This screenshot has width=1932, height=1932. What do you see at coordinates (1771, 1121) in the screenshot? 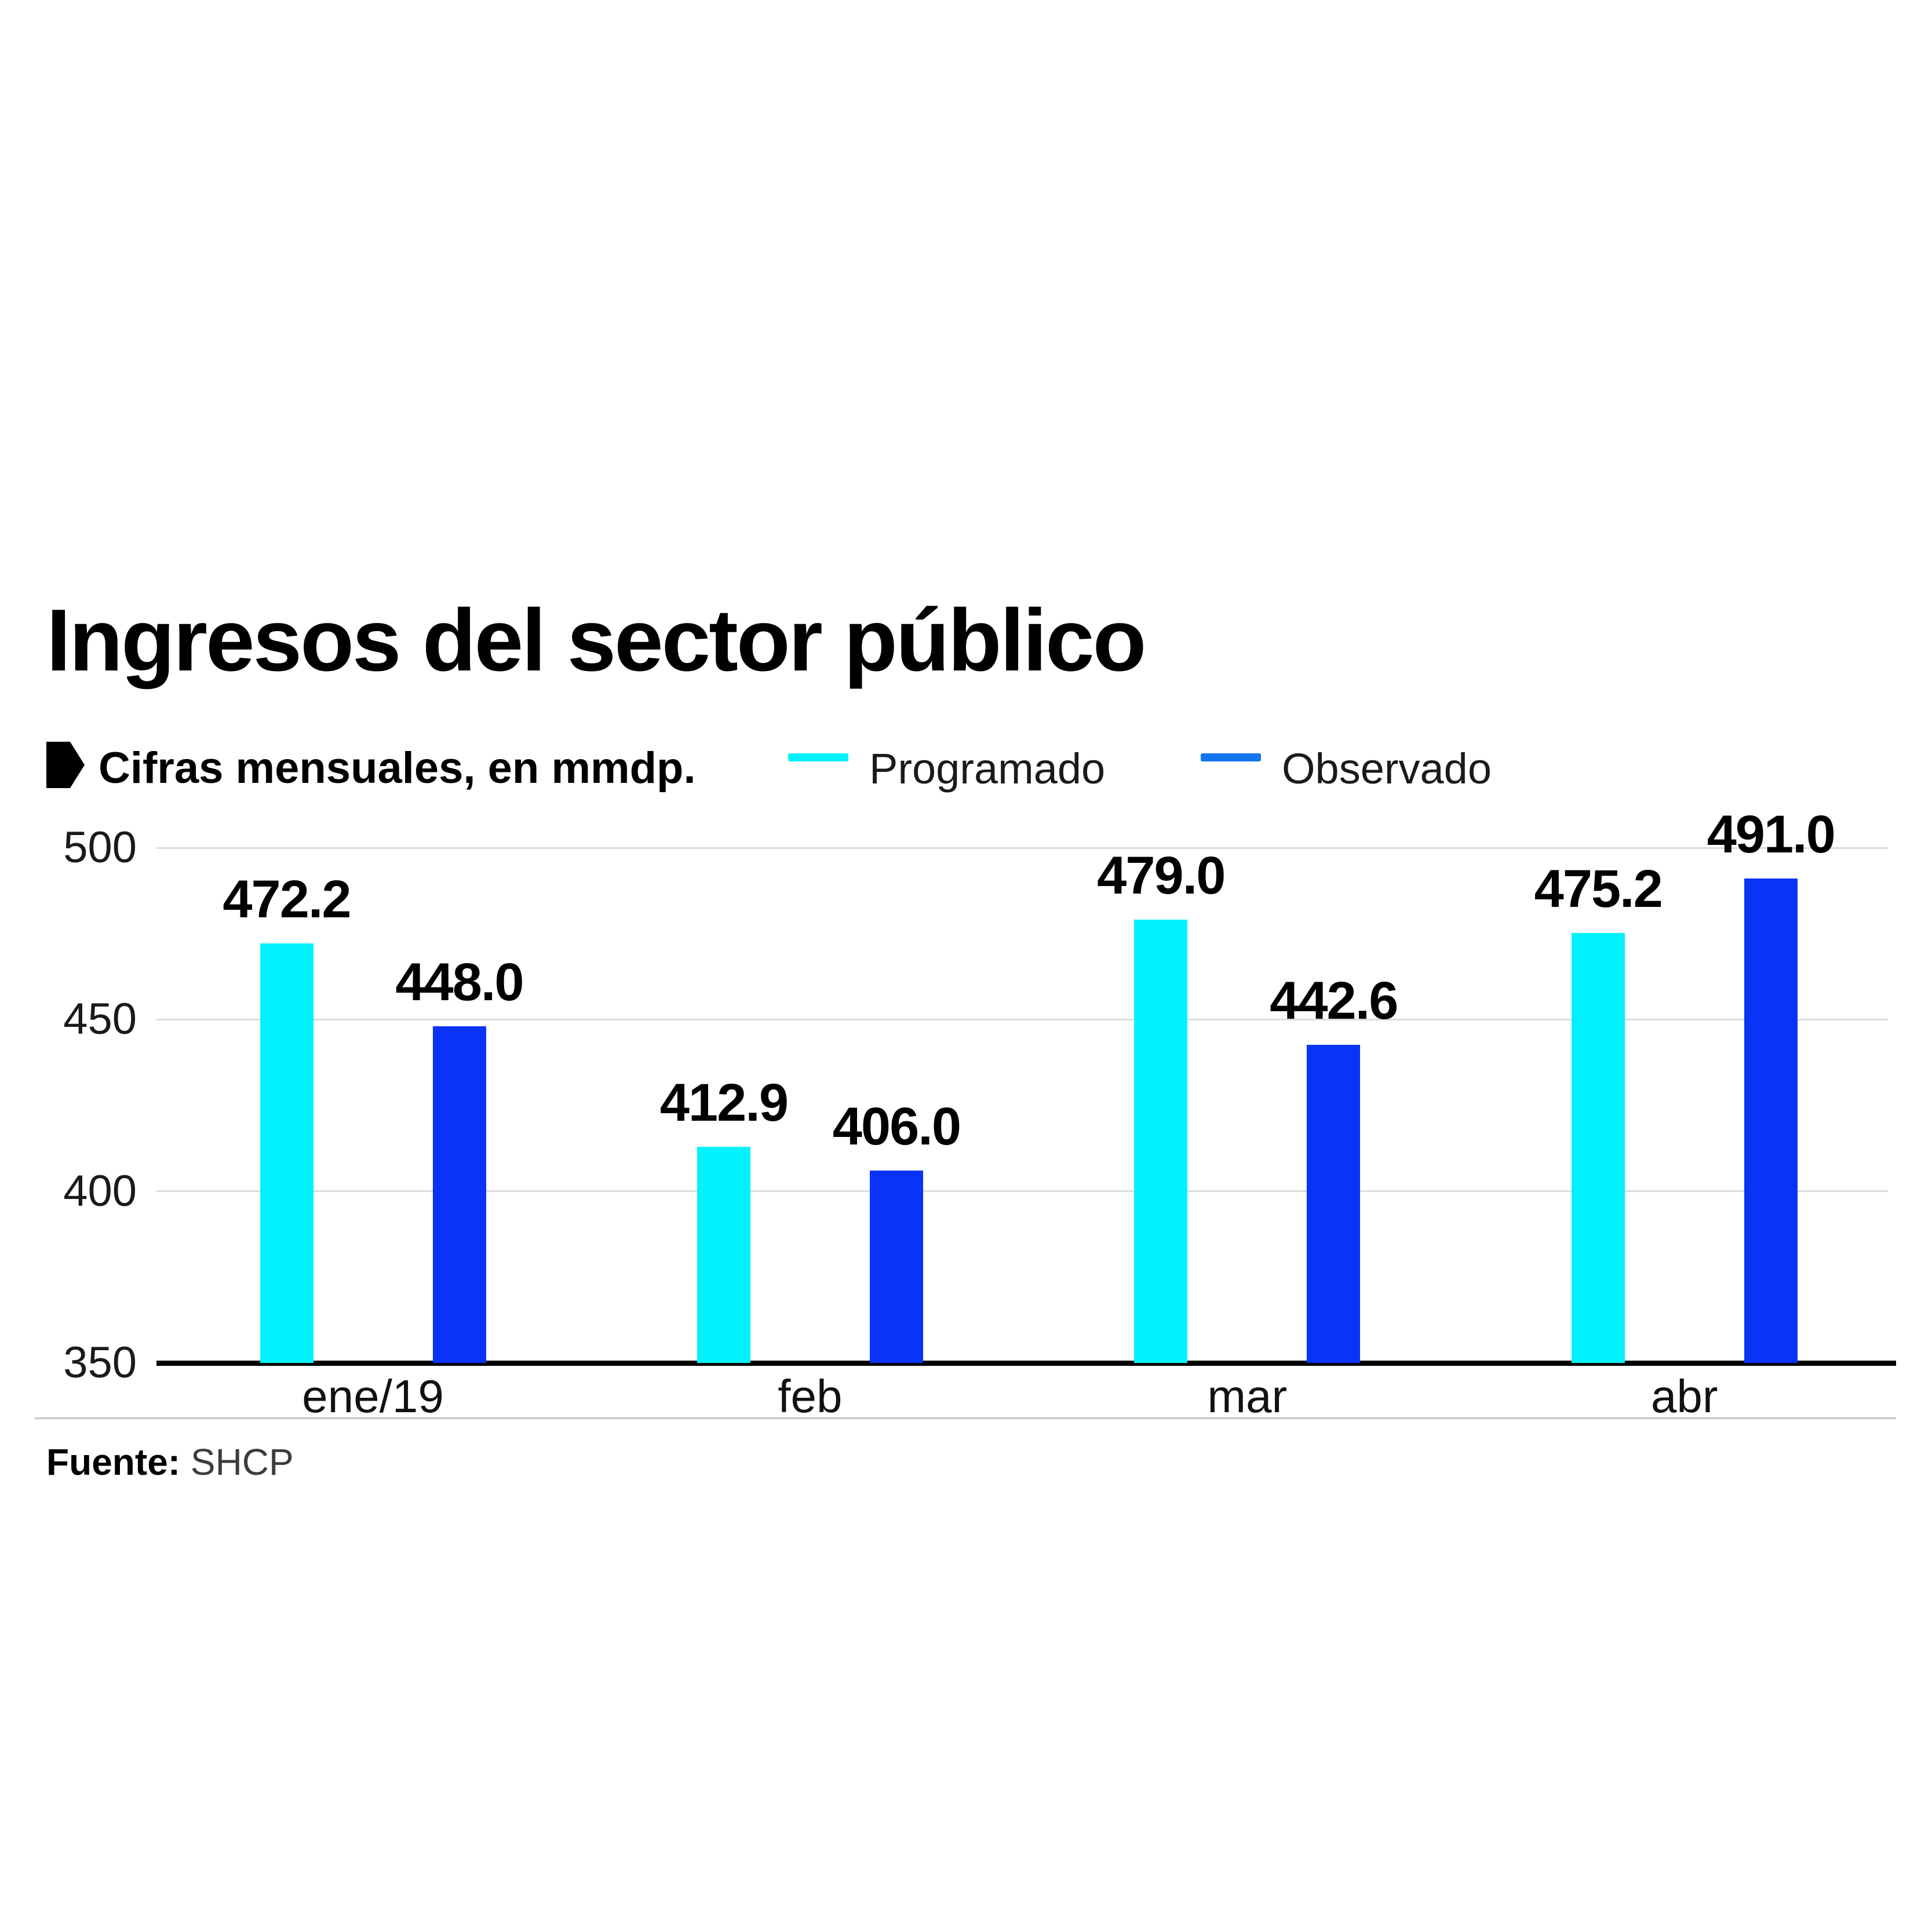
I see `bar-observado-abr` at bounding box center [1771, 1121].